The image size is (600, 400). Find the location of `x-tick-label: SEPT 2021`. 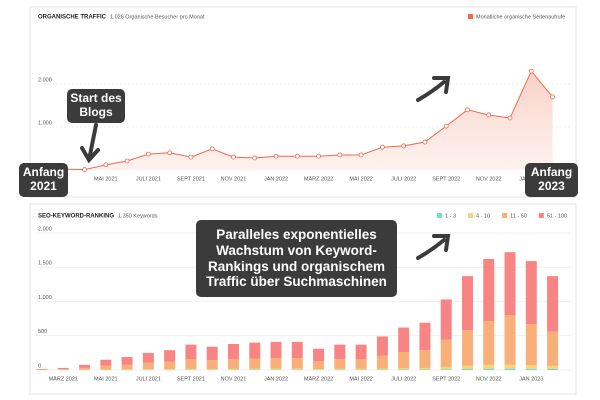

x-tick-label: SEPT 2021 is located at coordinates (191, 379).